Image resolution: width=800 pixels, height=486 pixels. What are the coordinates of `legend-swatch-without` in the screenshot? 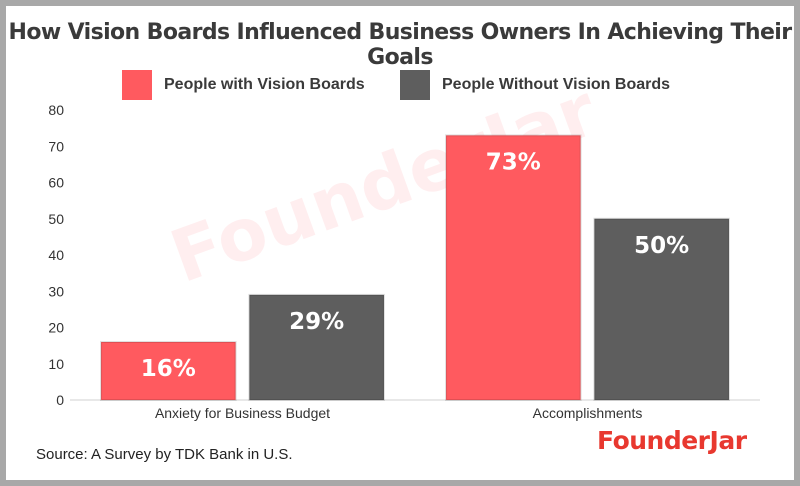 It's located at (415, 85).